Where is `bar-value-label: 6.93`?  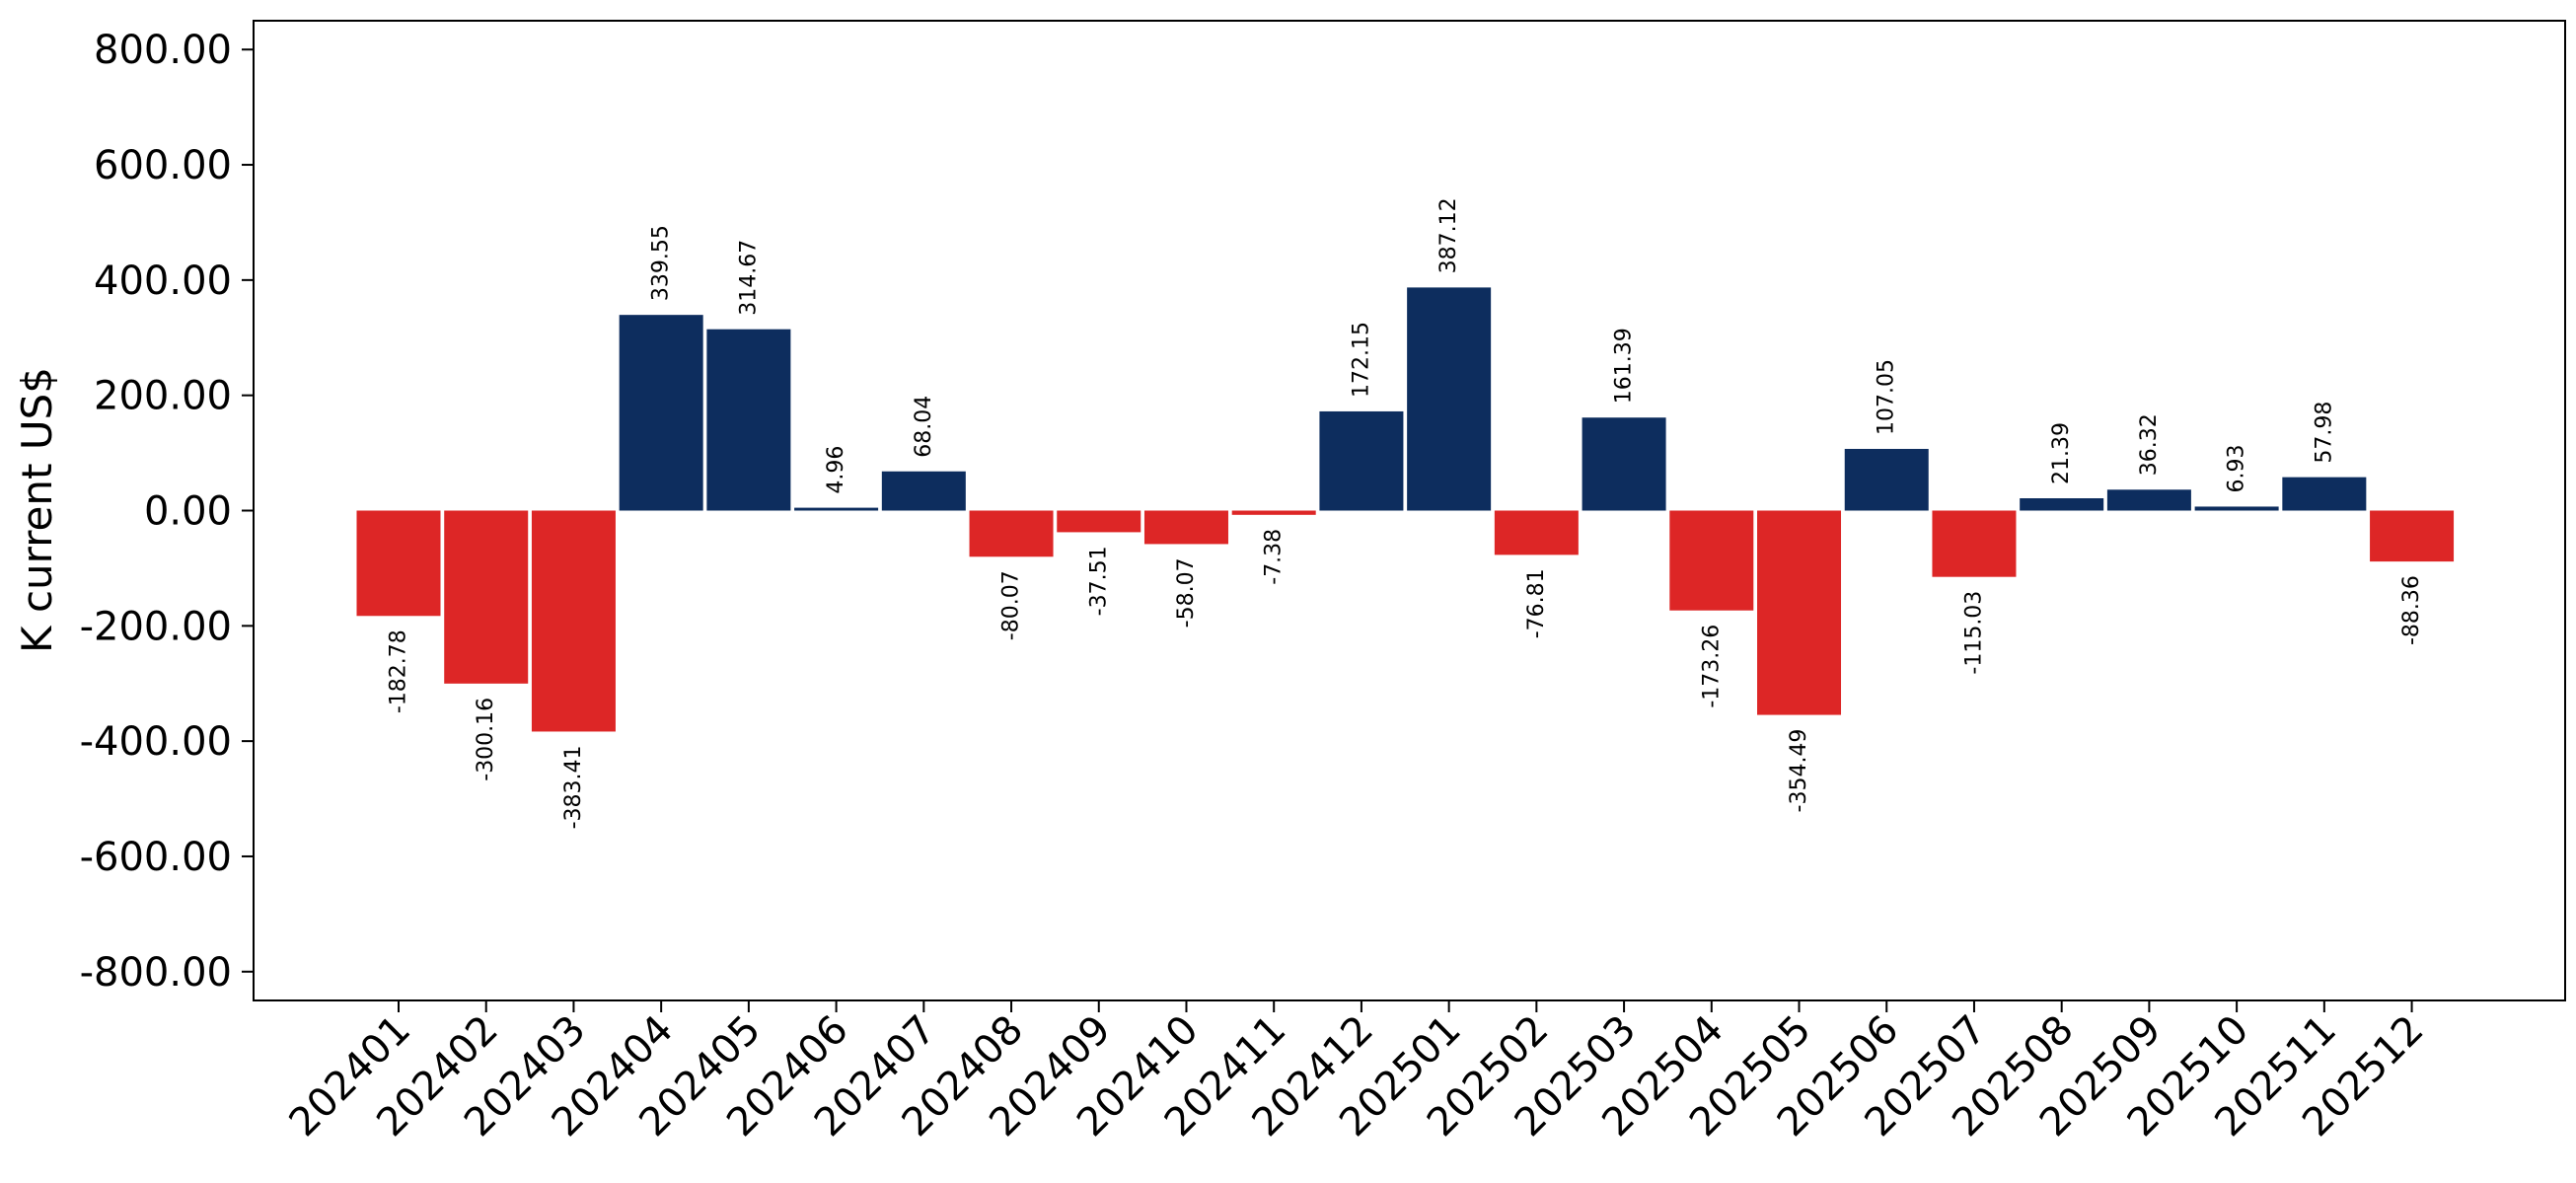
bar-value-label: 6.93 is located at coordinates (2237, 468).